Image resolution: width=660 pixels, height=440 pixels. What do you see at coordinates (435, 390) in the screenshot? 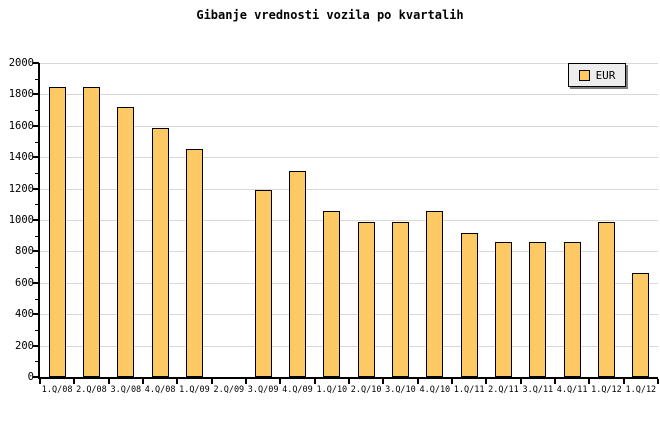
I see `x-axis-label: 4.Q/10` at bounding box center [435, 390].